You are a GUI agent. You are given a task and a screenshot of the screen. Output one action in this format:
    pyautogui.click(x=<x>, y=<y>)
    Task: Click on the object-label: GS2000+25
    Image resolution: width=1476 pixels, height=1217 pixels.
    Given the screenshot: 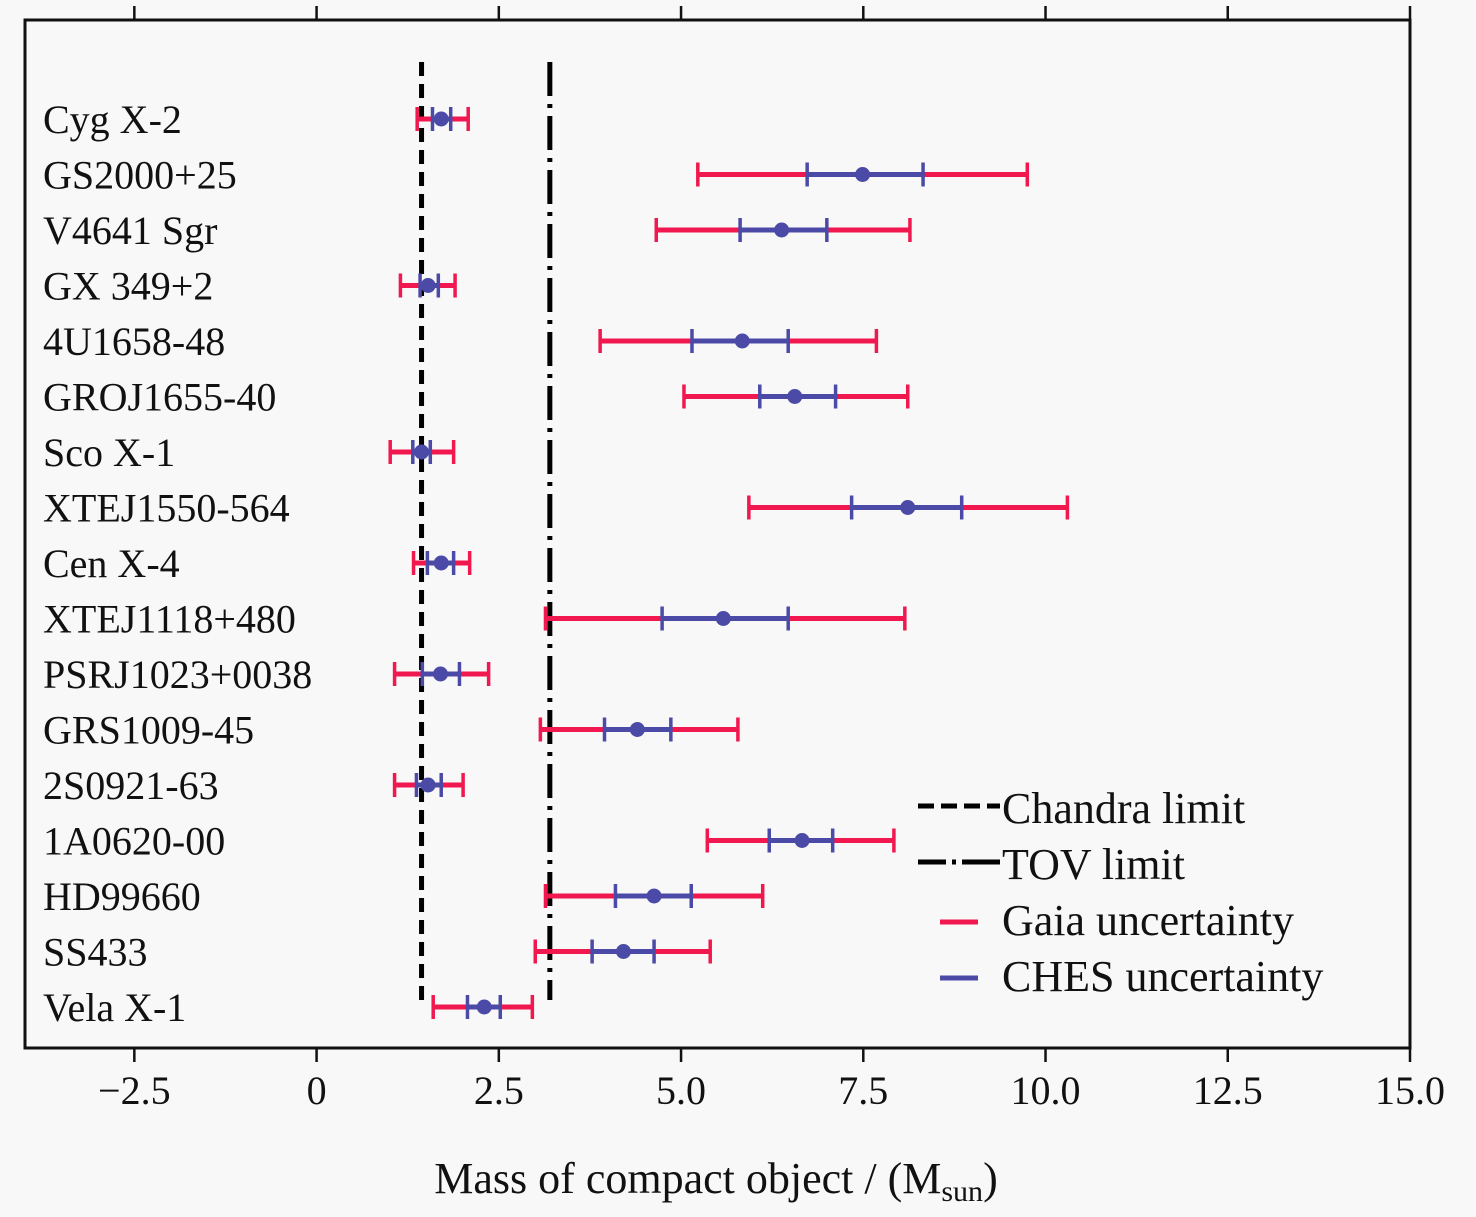 What is the action you would take?
    pyautogui.click(x=140, y=175)
    